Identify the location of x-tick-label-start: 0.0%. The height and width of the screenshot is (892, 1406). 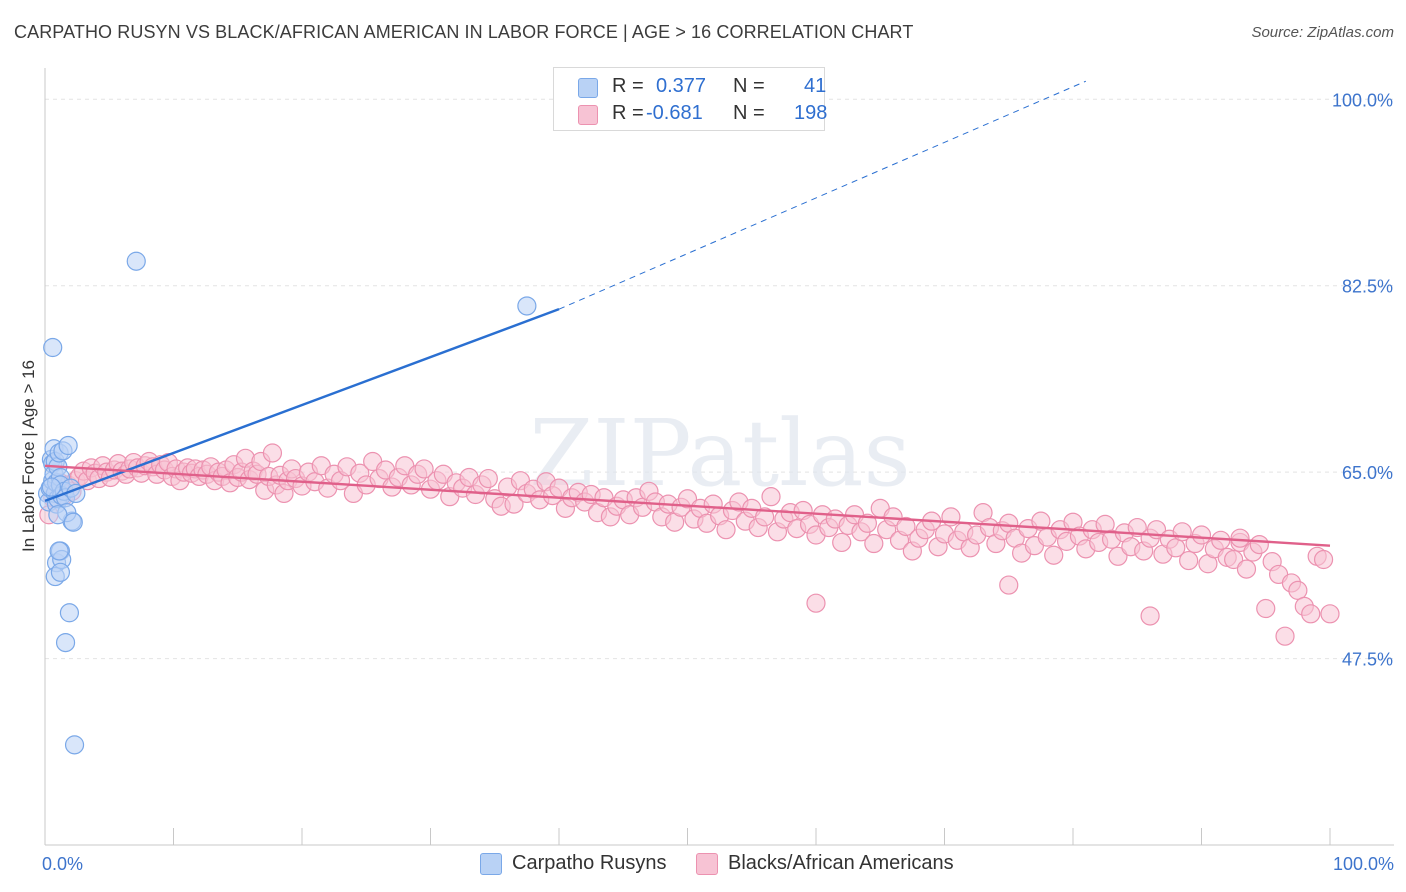
(62, 864).